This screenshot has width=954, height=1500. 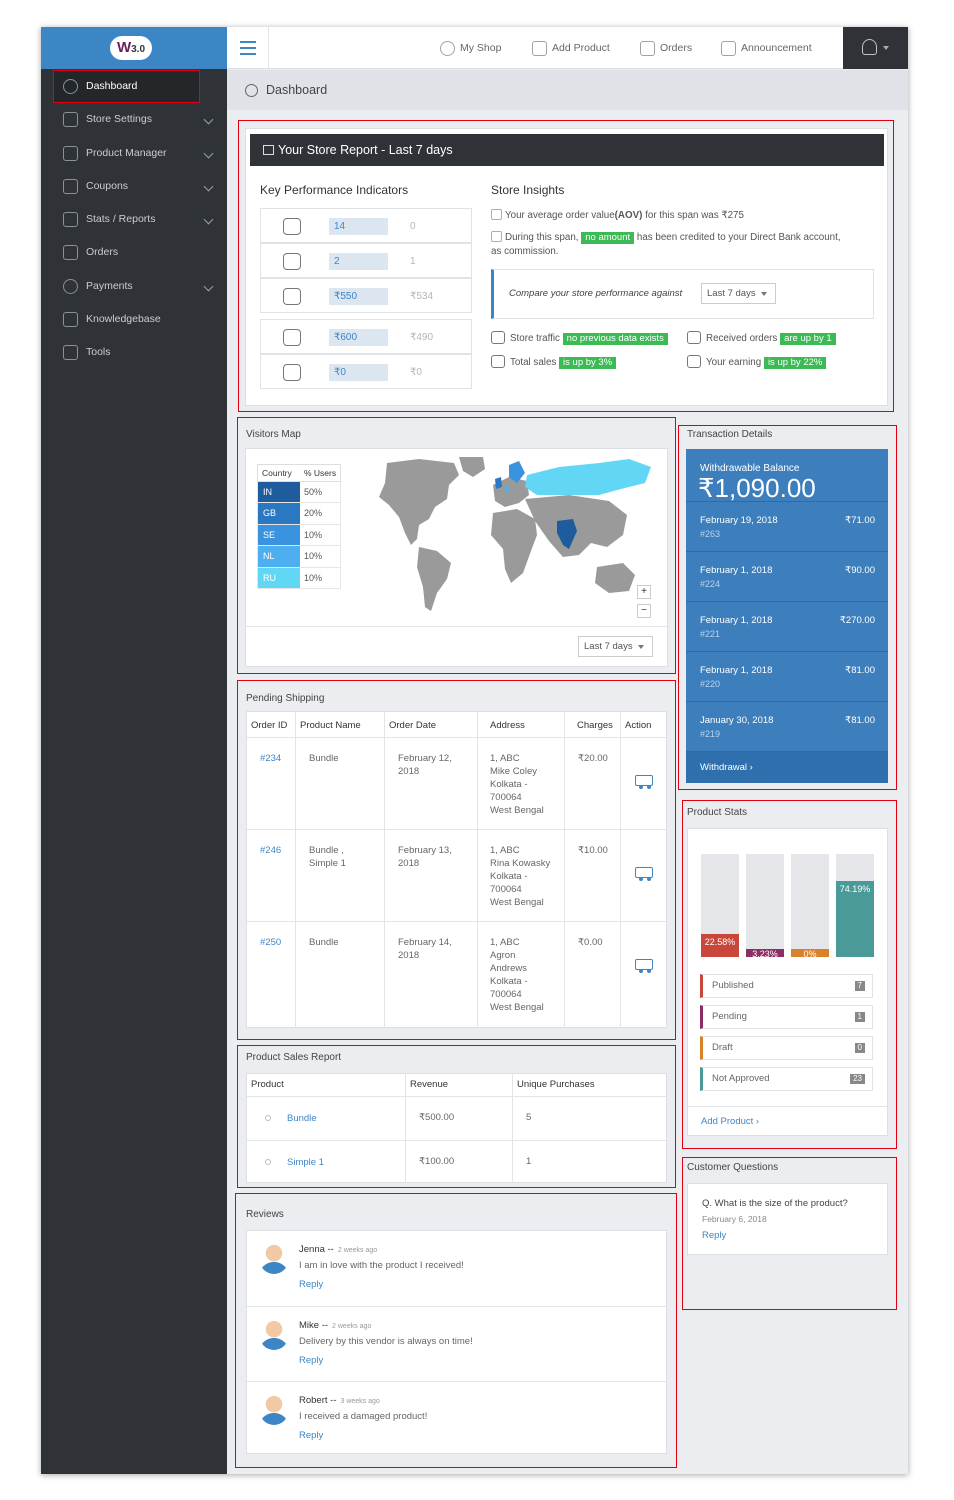 I want to click on avatar, so click(x=274, y=1258).